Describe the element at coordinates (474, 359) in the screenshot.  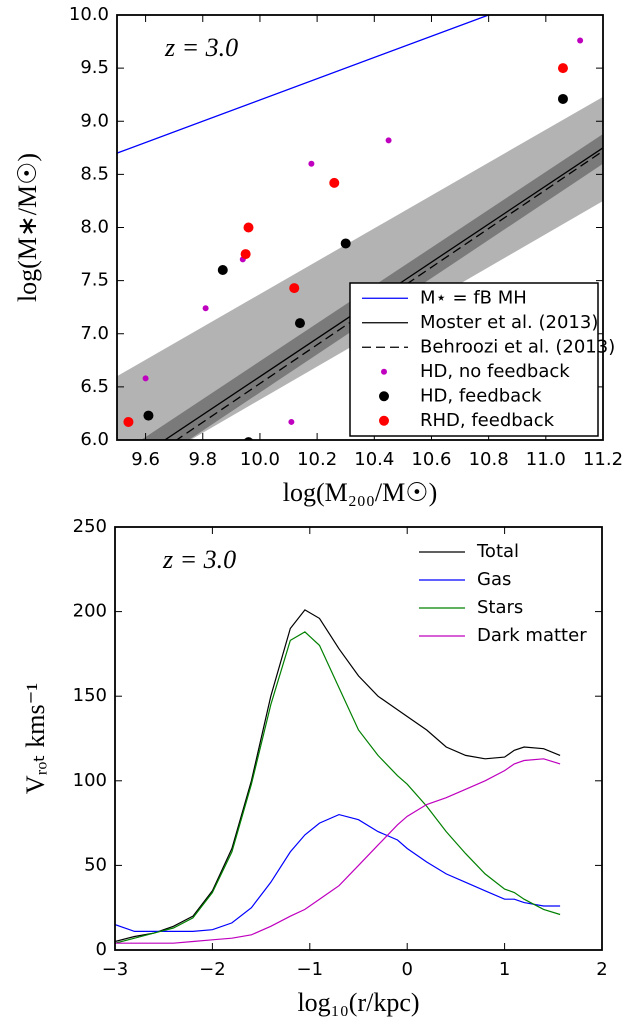
I see `legend-frame` at that location.